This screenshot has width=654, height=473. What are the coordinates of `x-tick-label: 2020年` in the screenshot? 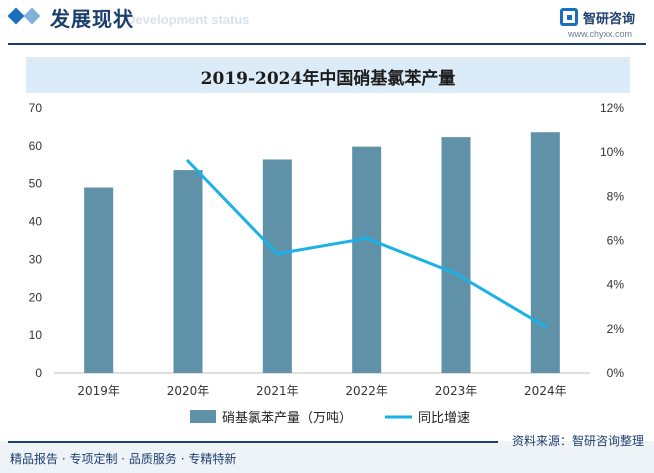 It's located at (188, 391).